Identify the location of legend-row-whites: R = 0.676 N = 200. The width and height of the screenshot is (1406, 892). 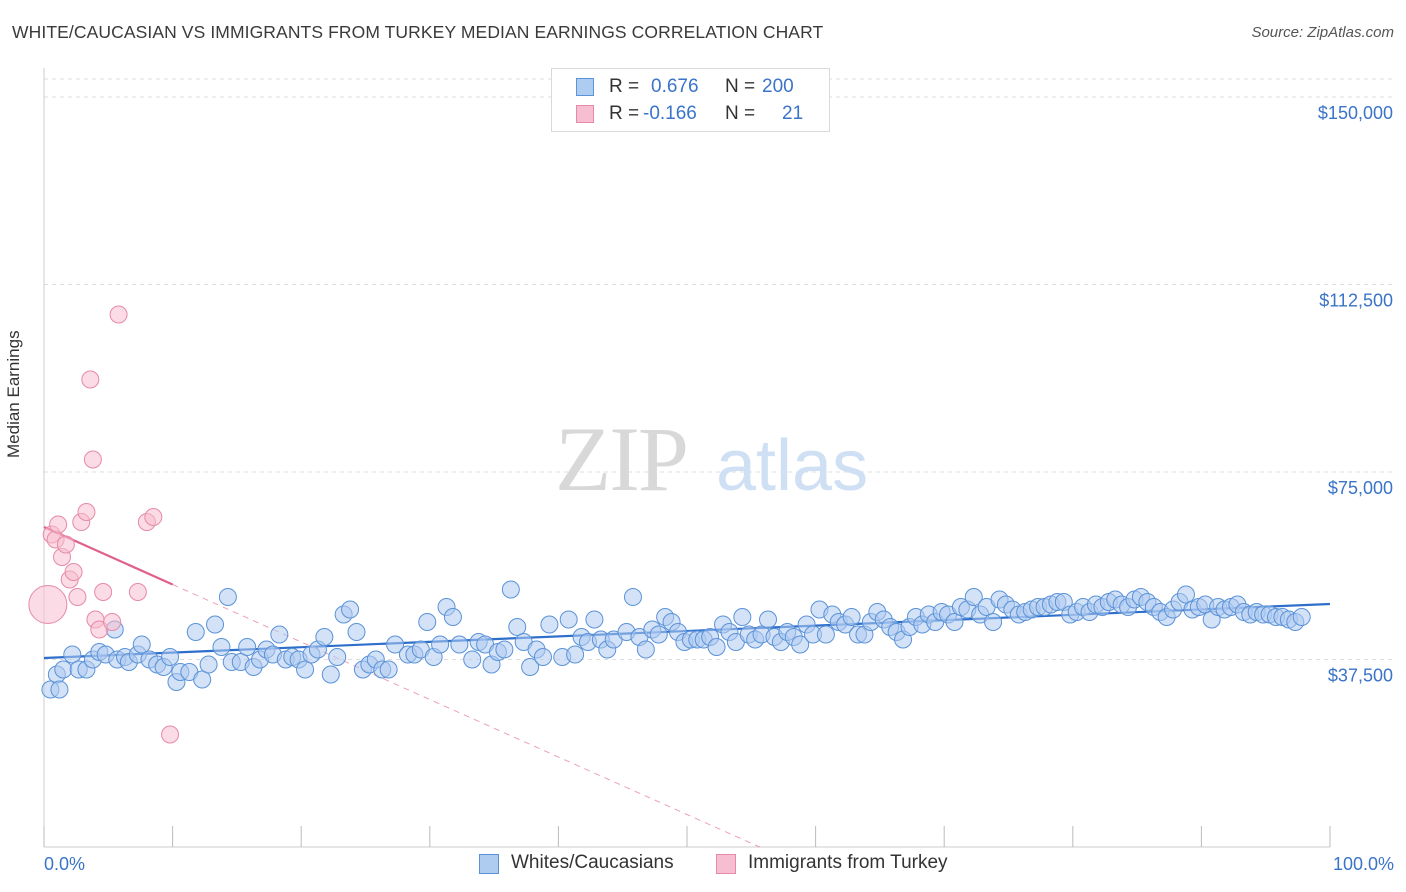
(690, 87).